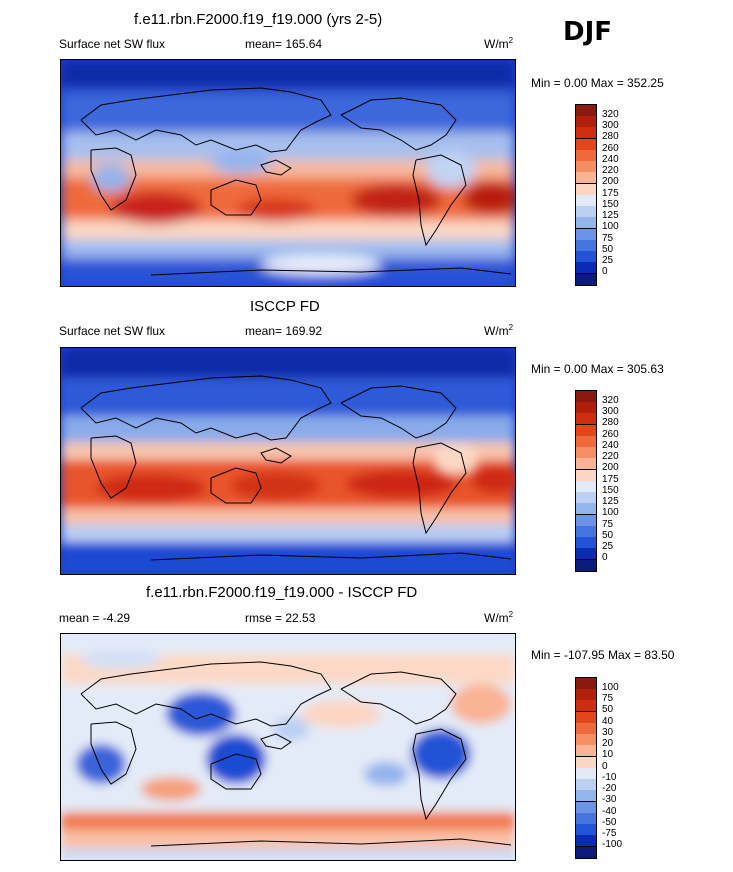 The width and height of the screenshot is (733, 872). Describe the element at coordinates (608, 249) in the screenshot. I see `panel1-cbar-label: 50` at that location.